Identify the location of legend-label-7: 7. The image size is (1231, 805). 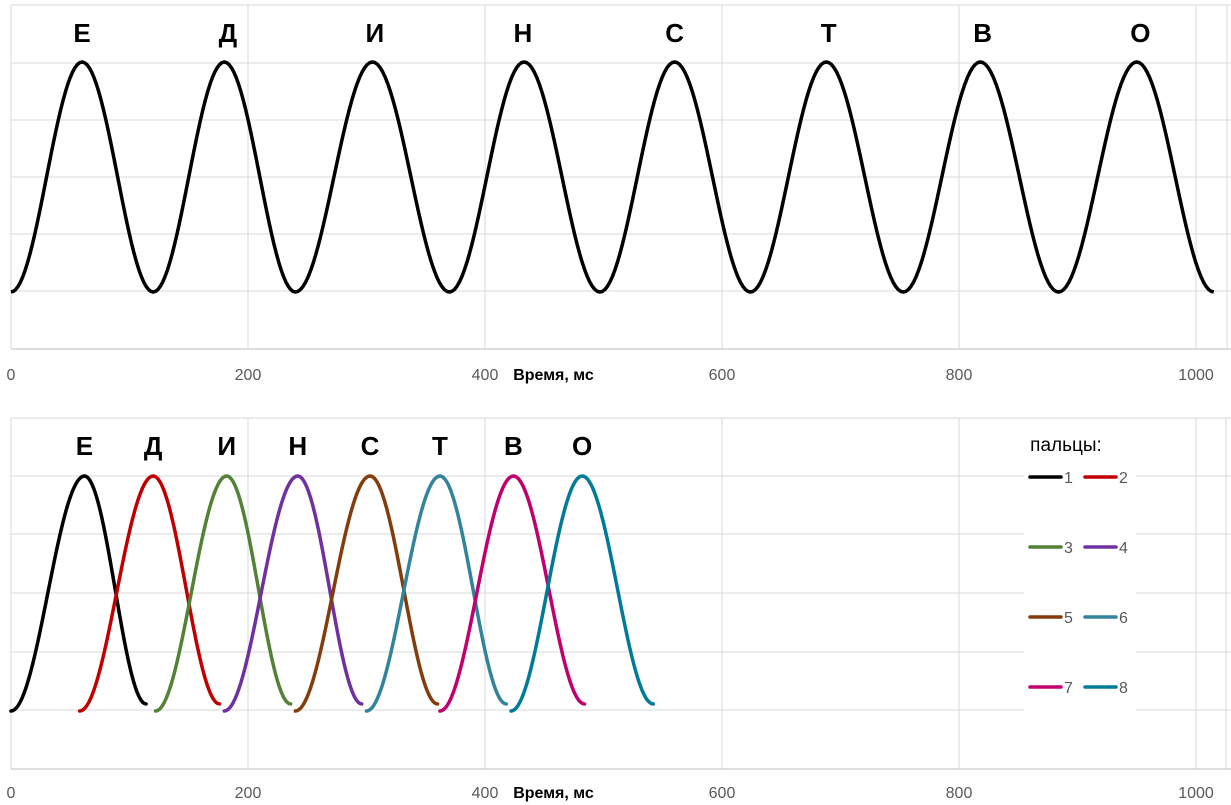
(1068, 688).